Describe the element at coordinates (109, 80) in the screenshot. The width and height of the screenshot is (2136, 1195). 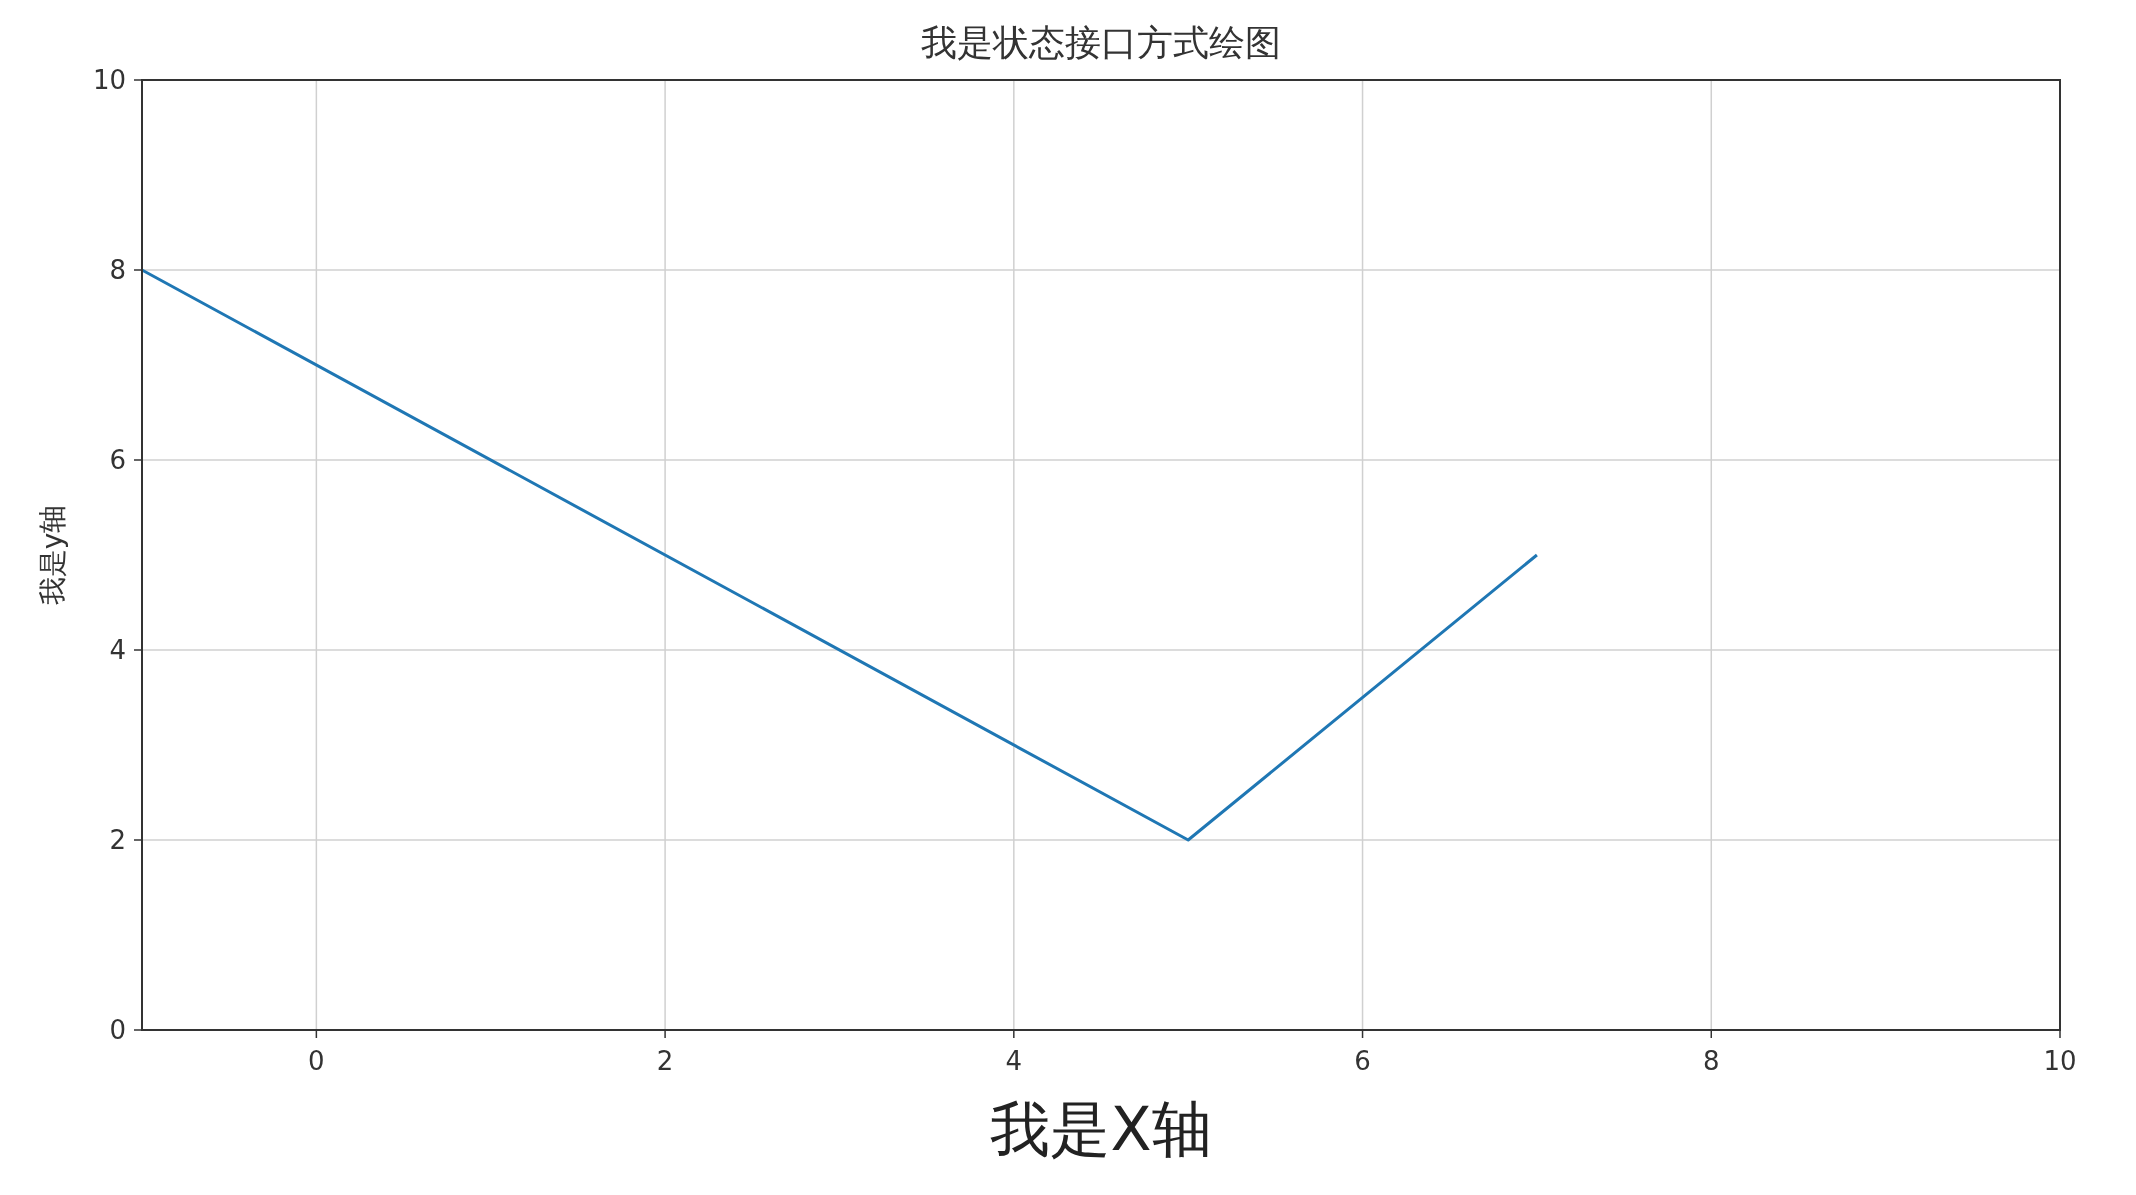
I see `y-tick-label: 10` at that location.